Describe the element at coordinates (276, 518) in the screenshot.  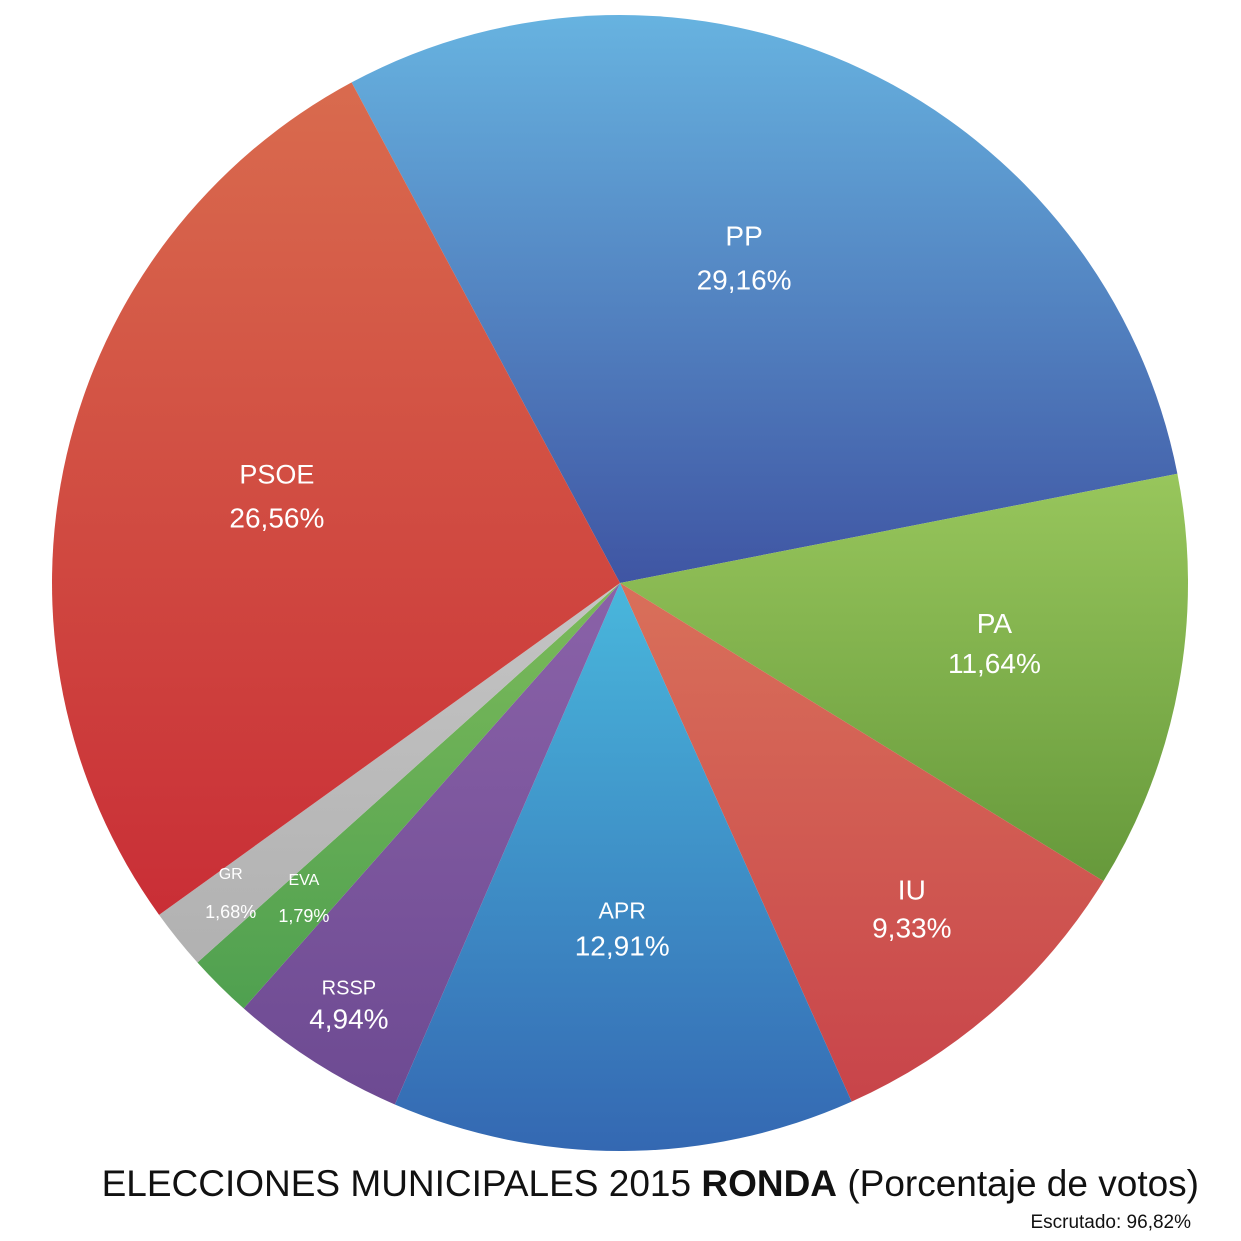
I see `slice-value-psoe: 26,56%` at that location.